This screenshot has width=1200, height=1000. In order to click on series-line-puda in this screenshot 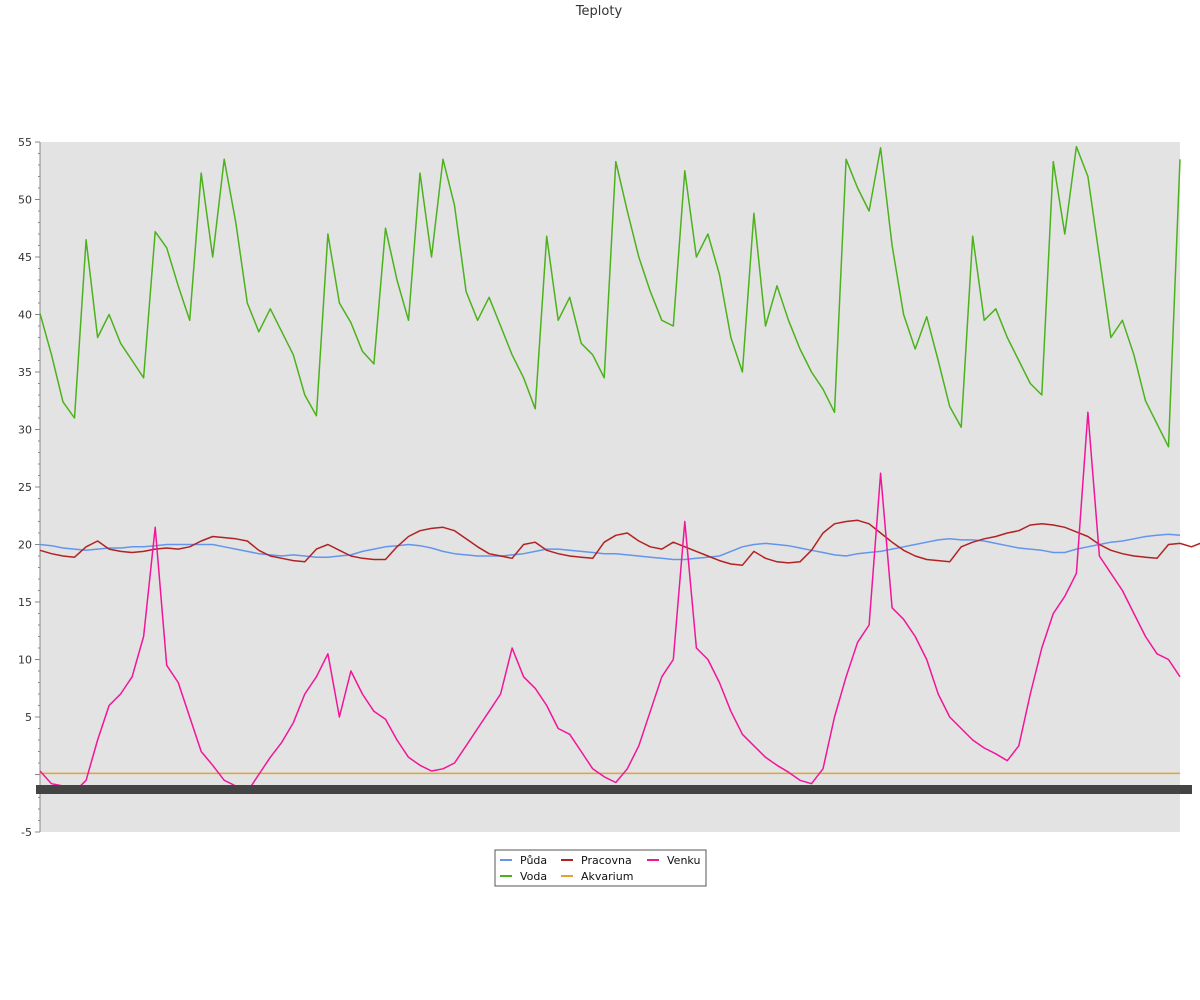, I will do `click(610, 547)`.